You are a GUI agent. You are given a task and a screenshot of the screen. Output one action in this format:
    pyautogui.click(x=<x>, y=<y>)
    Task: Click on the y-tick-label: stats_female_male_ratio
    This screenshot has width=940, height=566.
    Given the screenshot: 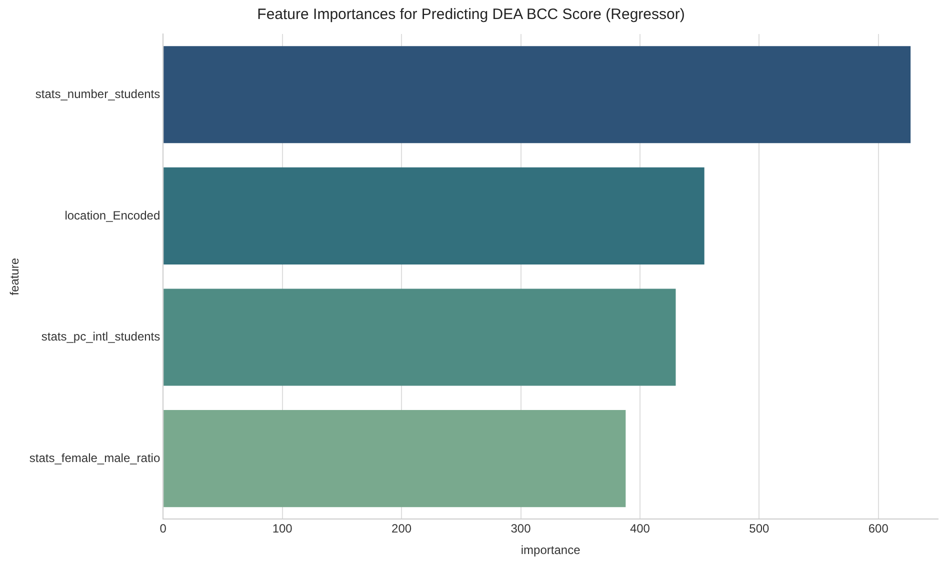 What is the action you would take?
    pyautogui.click(x=94, y=457)
    